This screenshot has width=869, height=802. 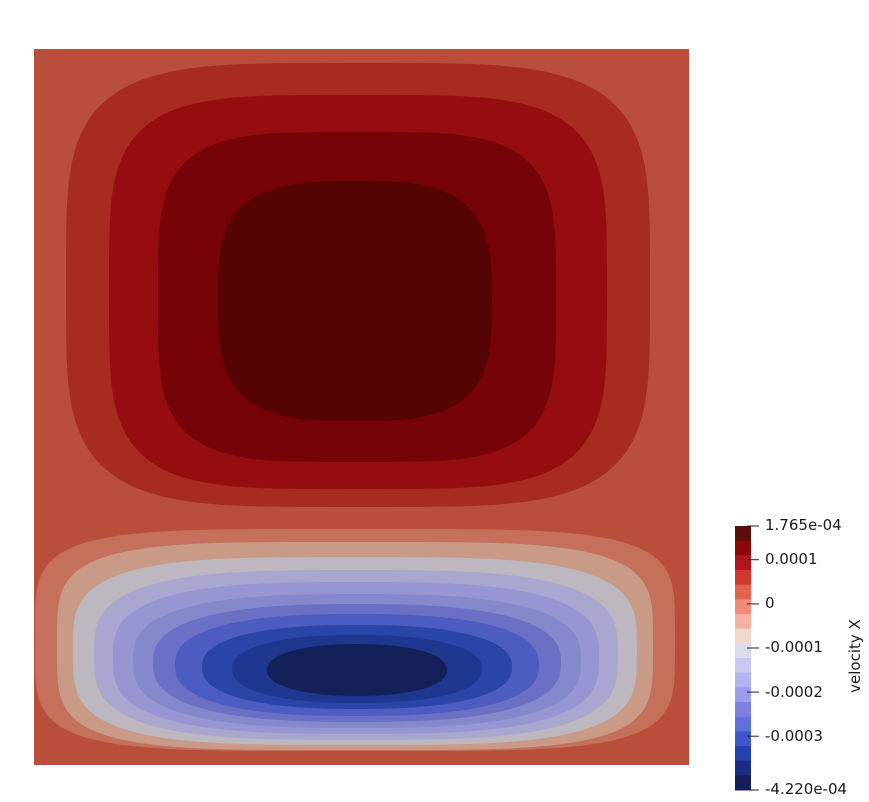 I want to click on color-legend-swatches, so click(x=743, y=658).